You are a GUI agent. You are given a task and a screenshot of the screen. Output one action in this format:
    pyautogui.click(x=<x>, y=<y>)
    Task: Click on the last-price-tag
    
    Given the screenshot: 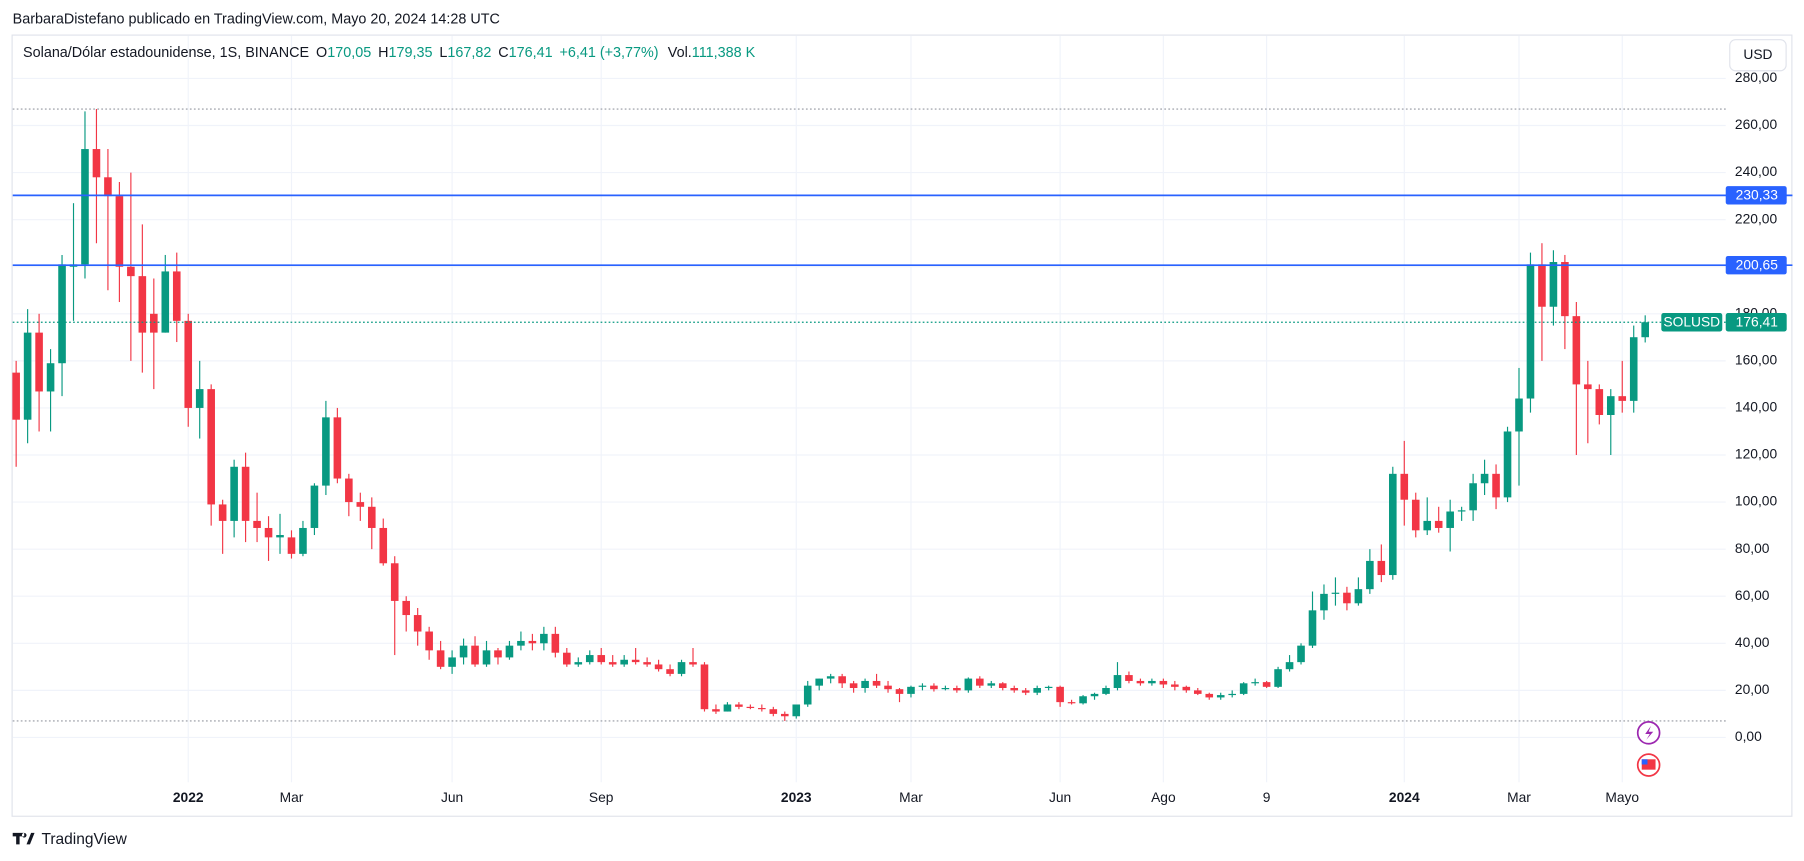 What is the action you would take?
    pyautogui.click(x=1756, y=322)
    